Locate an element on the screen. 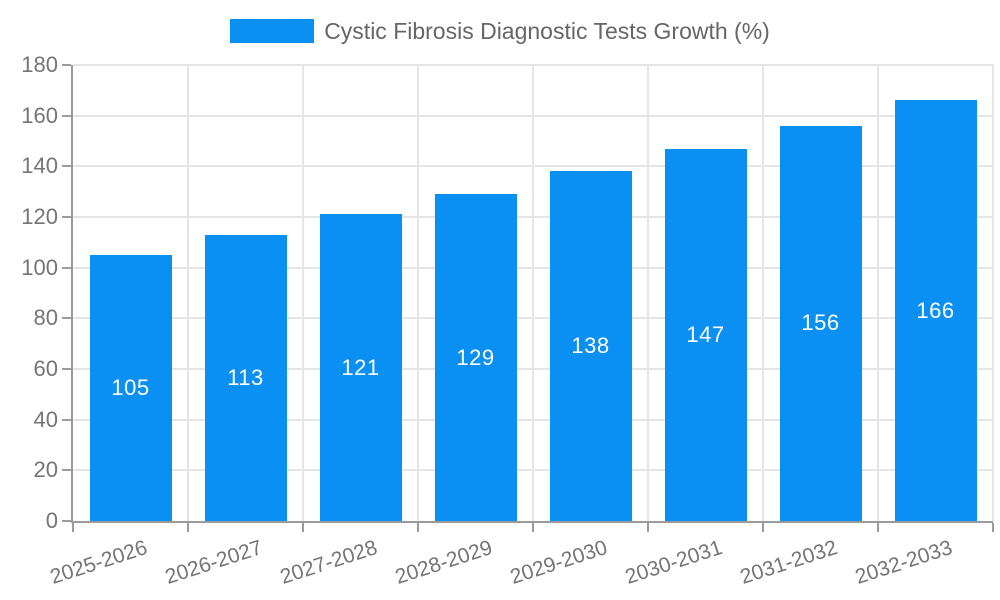 The width and height of the screenshot is (1000, 600). x-tick-label: 2028-2029 is located at coordinates (443, 562).